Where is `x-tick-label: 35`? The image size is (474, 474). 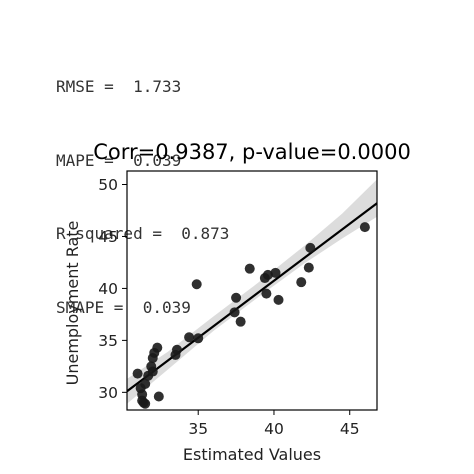
x-tick-label: 35 is located at coordinates (198, 429).